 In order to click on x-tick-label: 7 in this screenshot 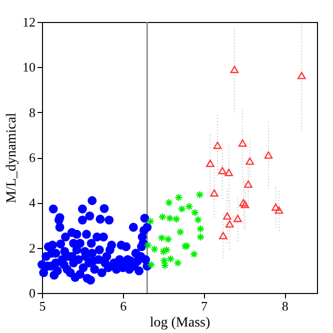, I will do `click(204, 306)`.